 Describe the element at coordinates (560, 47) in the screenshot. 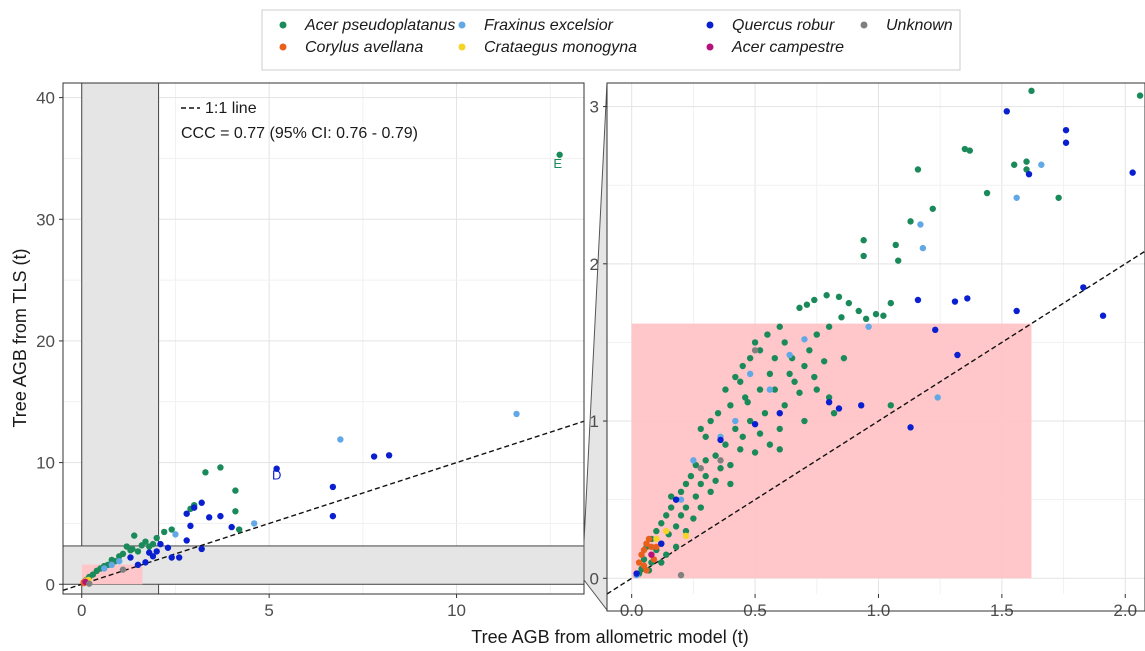

I see `legend-entry: Crataegus monogyna` at that location.